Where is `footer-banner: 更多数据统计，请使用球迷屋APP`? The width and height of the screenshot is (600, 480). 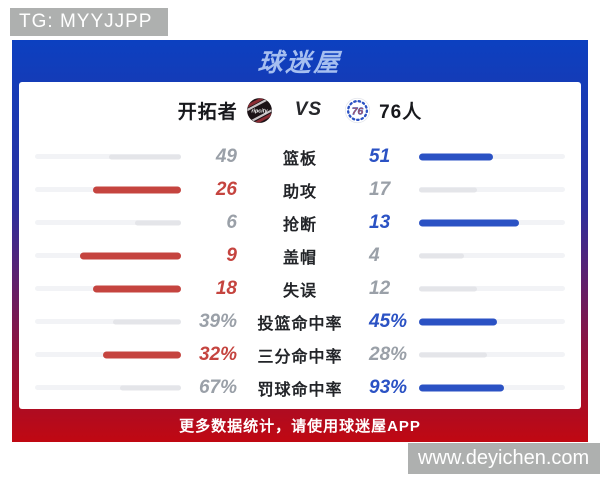 footer-banner: 更多数据统计，请使用球迷屋APP is located at coordinates (300, 426).